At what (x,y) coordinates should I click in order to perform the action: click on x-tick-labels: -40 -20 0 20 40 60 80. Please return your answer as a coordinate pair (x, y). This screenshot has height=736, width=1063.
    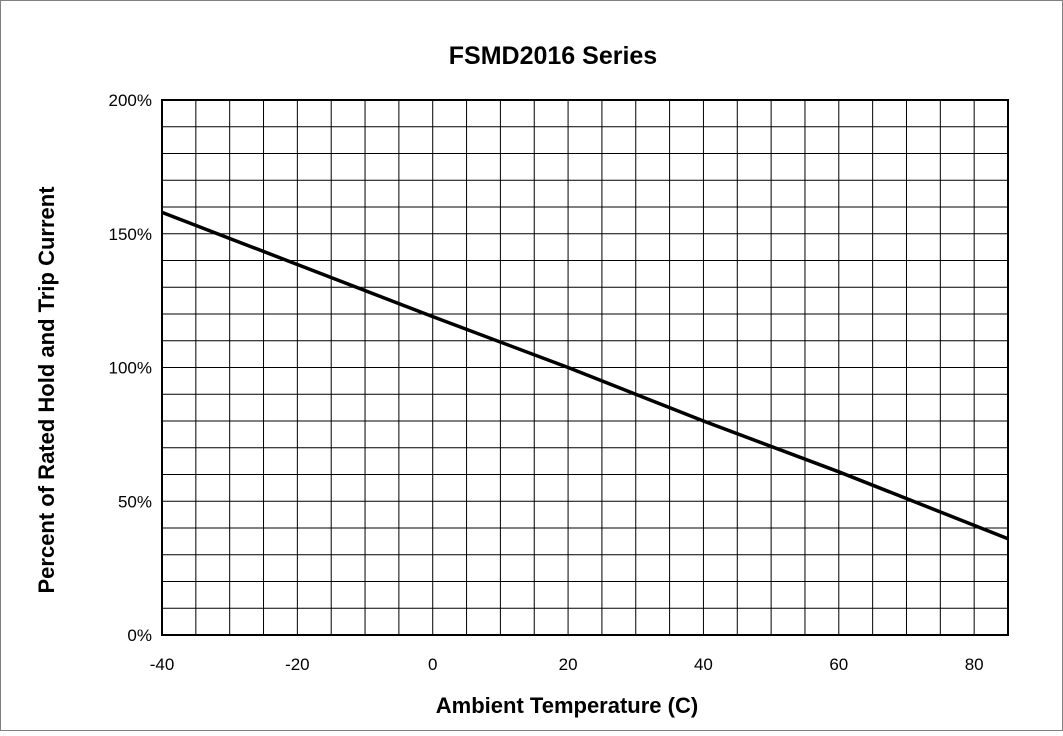
    Looking at the image, I should click on (567, 664).